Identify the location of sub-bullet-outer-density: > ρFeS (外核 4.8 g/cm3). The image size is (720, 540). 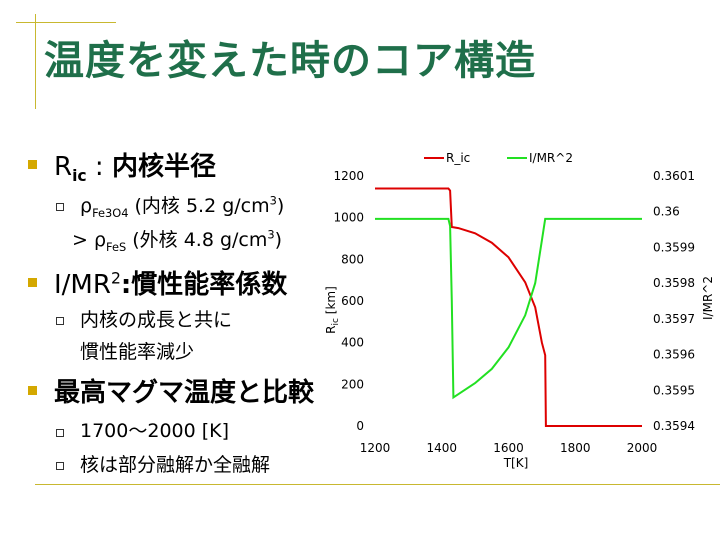
(177, 239).